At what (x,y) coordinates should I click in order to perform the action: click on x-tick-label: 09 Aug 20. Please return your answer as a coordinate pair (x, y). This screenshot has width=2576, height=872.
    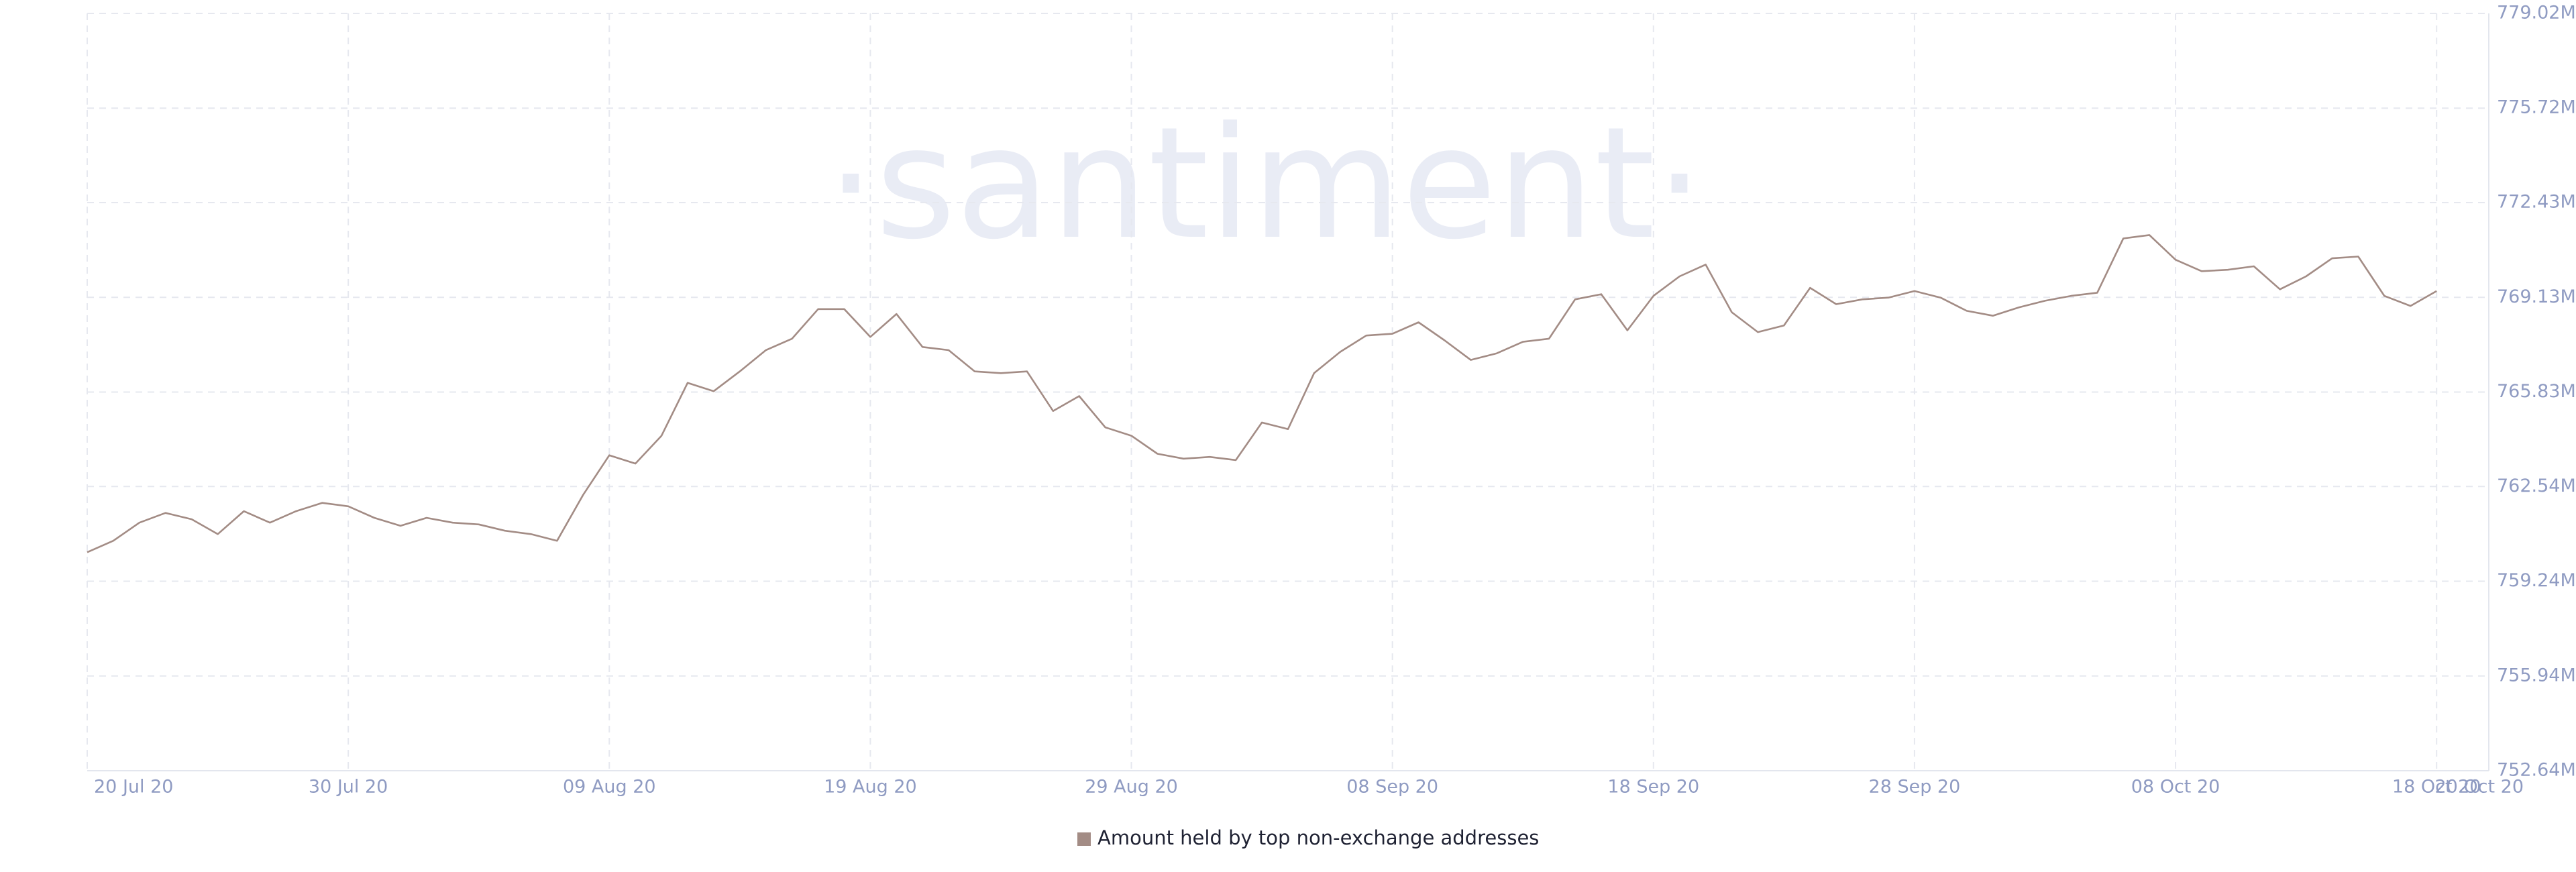
    Looking at the image, I should click on (609, 788).